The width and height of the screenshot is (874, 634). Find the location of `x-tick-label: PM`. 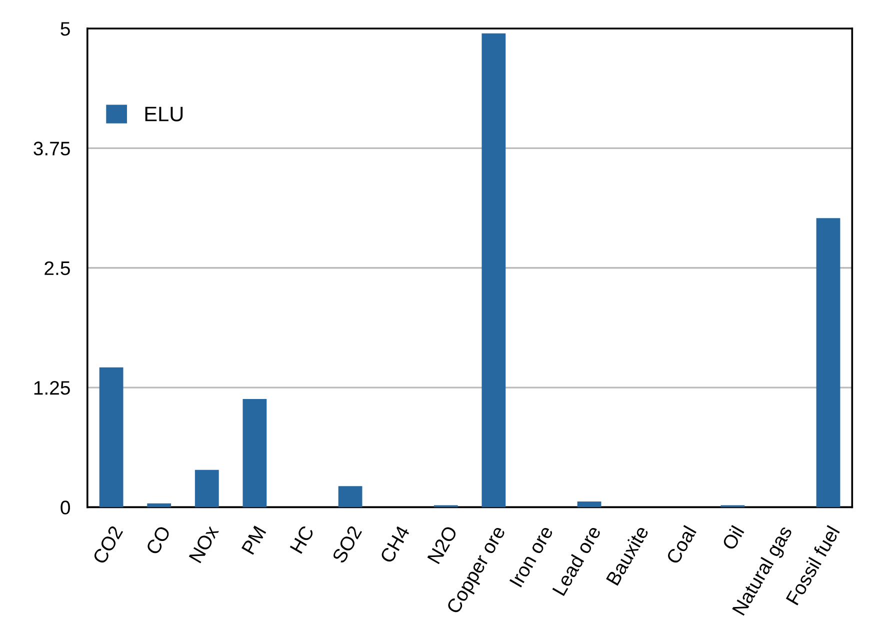

x-tick-label: PM is located at coordinates (254, 540).